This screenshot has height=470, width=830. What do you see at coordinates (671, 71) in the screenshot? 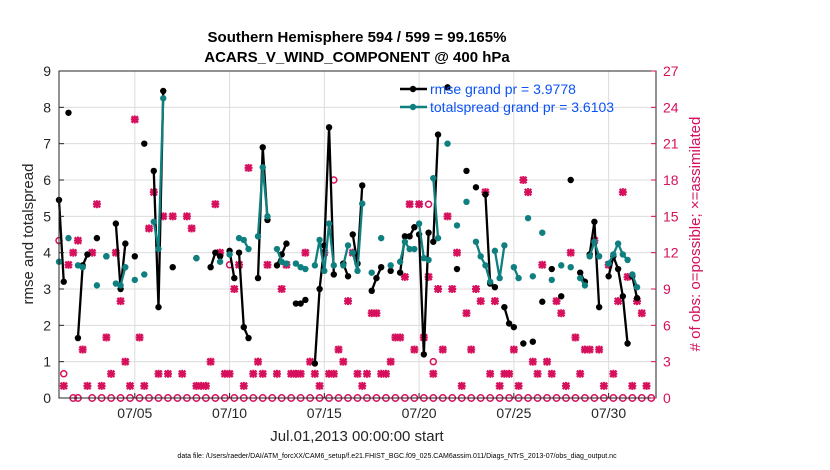
I see `y2-tick-label: 27` at bounding box center [671, 71].